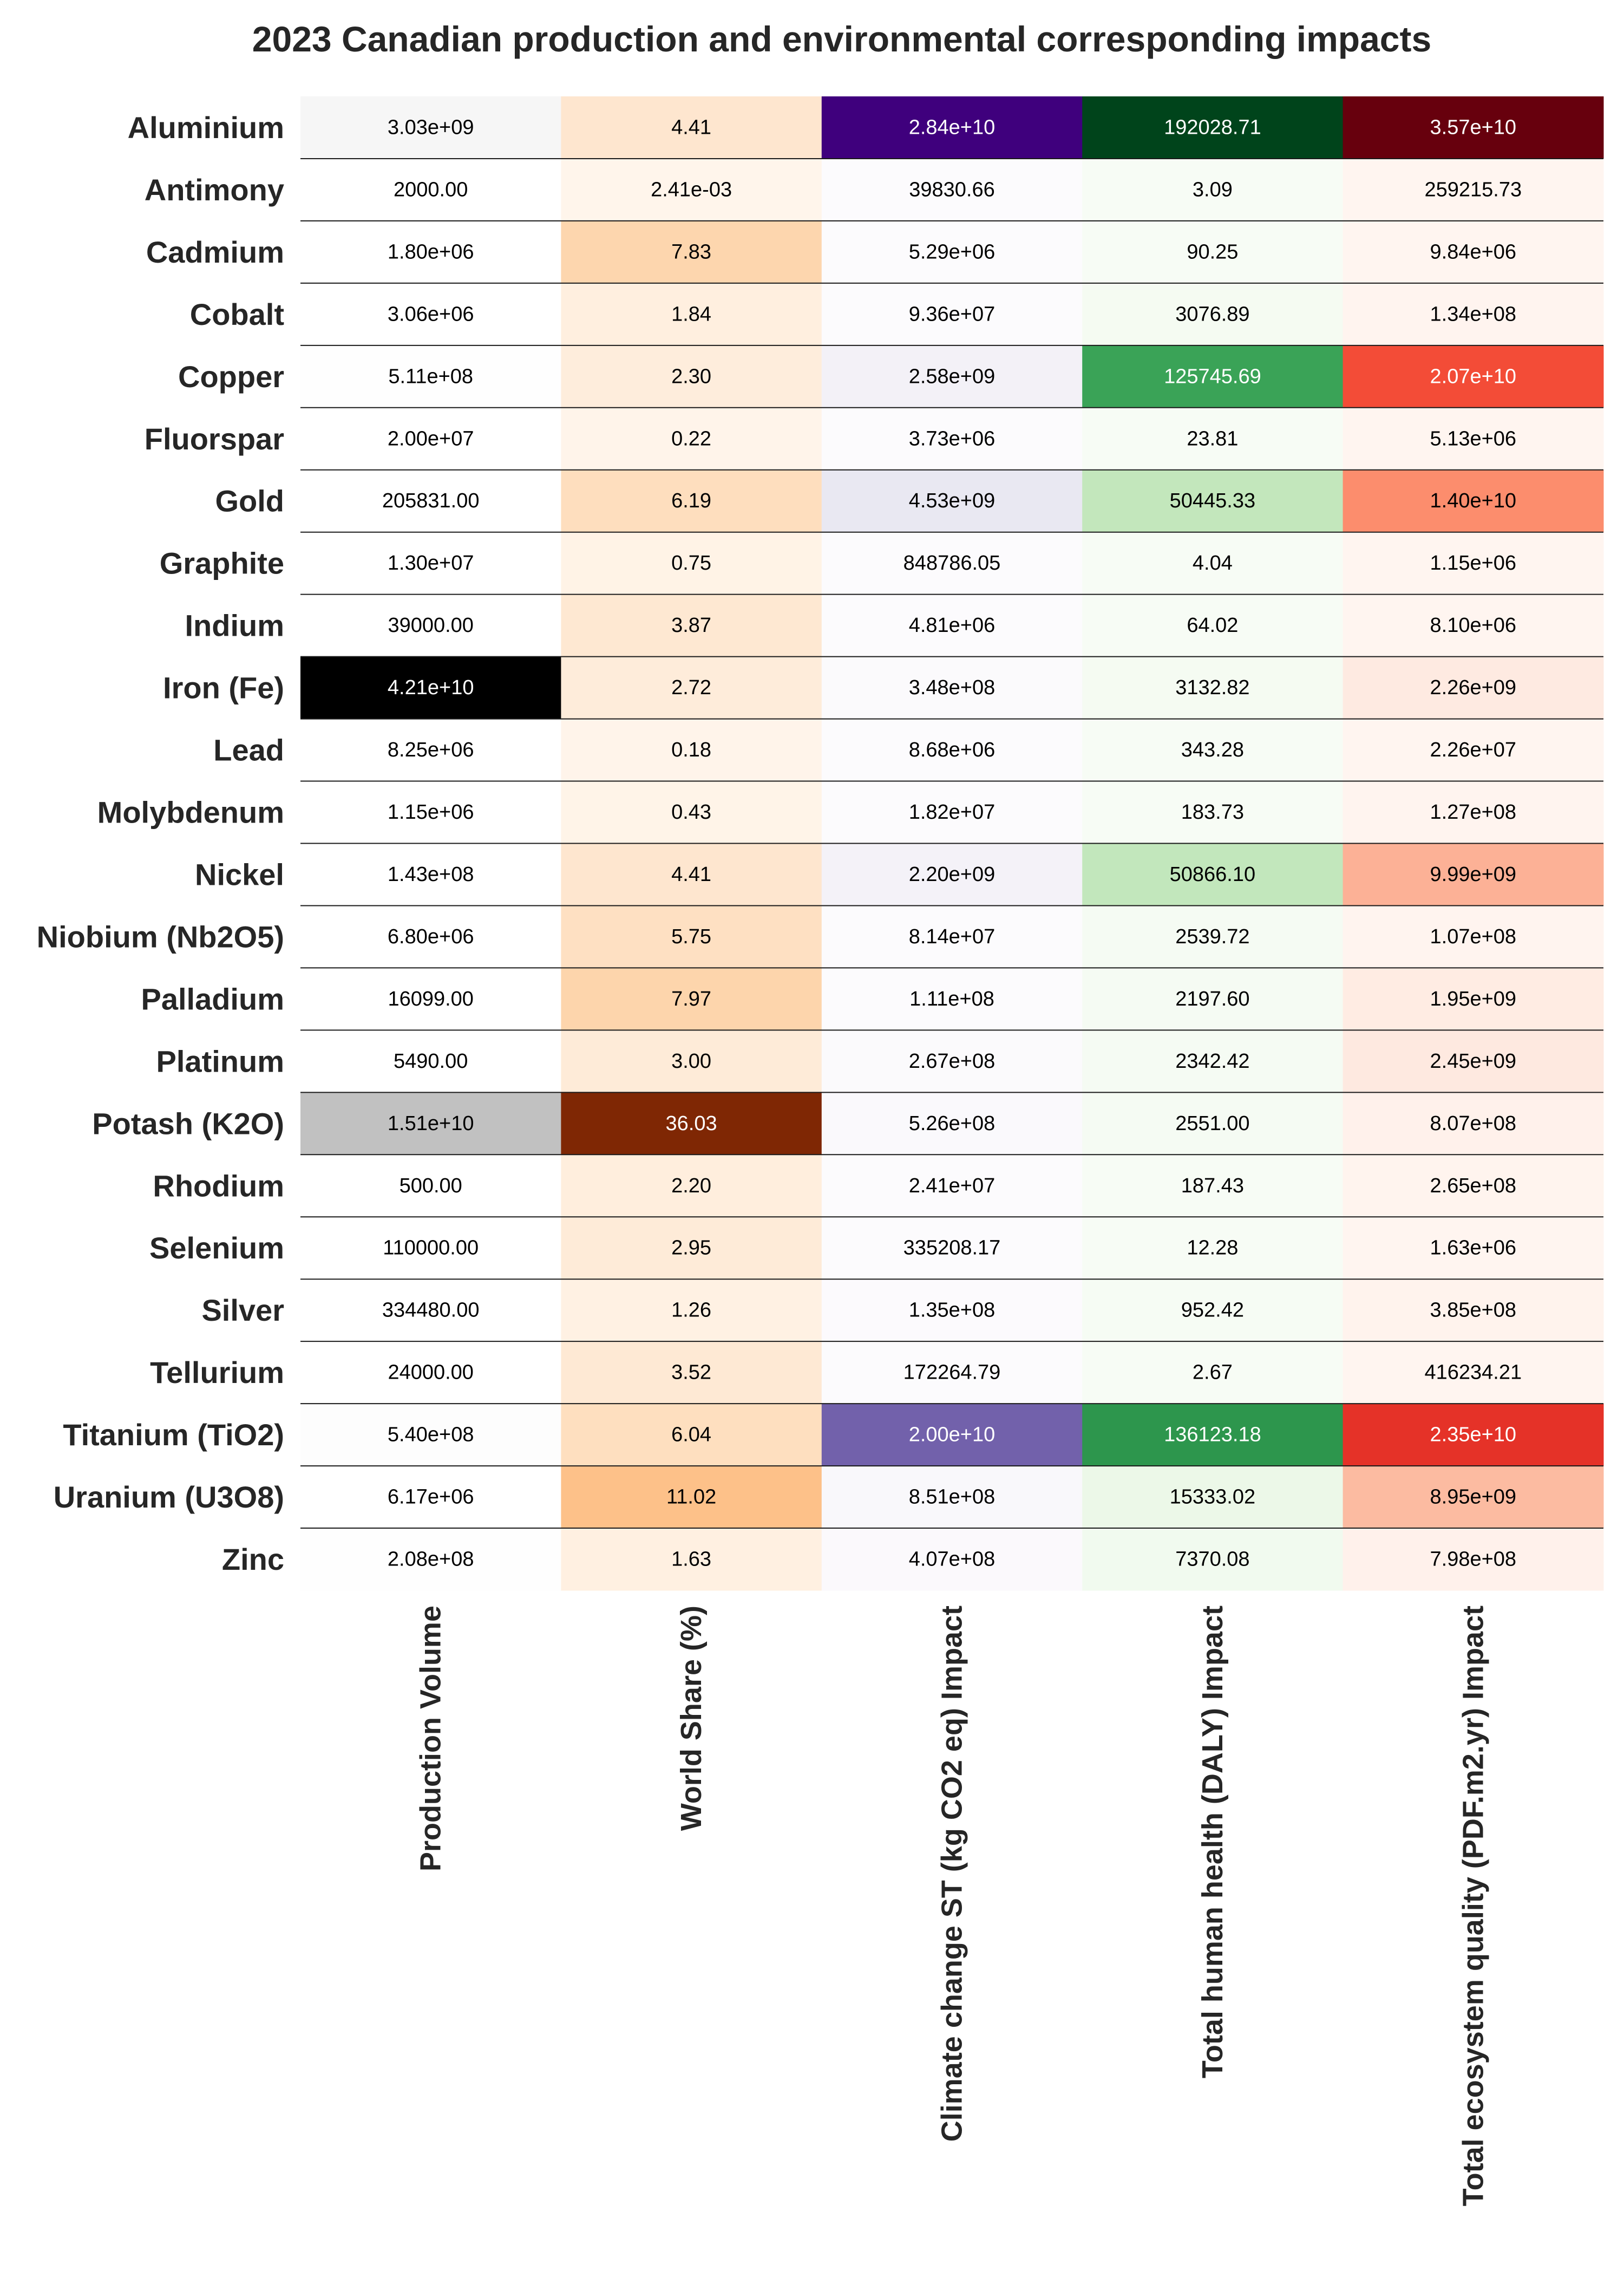  Describe the element at coordinates (1473, 1497) in the screenshot. I see `heatmap-cell-uranium-u3o8-total-ecosystem-quality-pdf-m2-yr-impact` at that location.